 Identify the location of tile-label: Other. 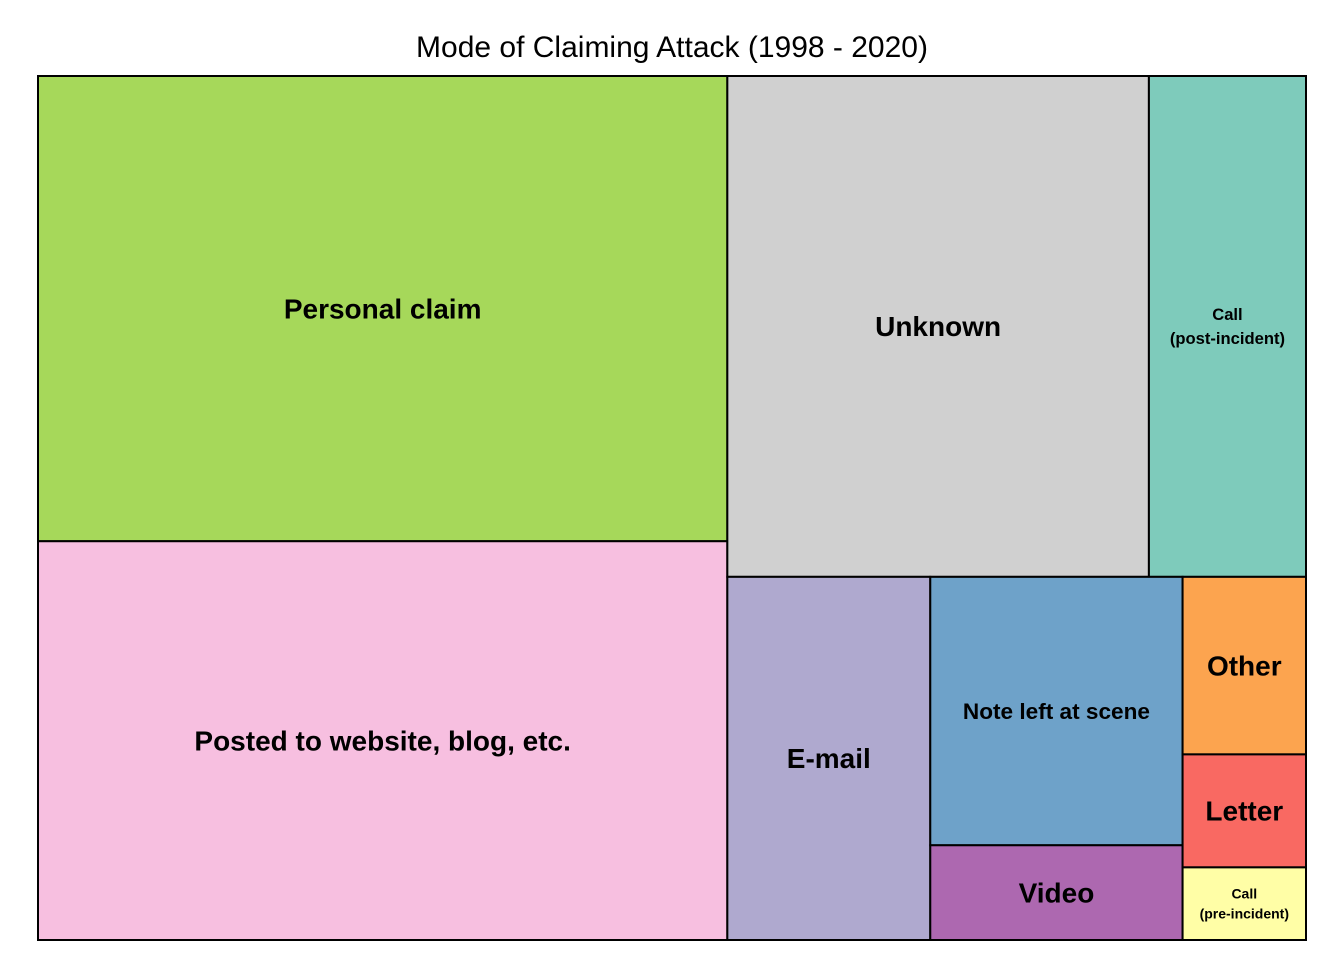
(1244, 665).